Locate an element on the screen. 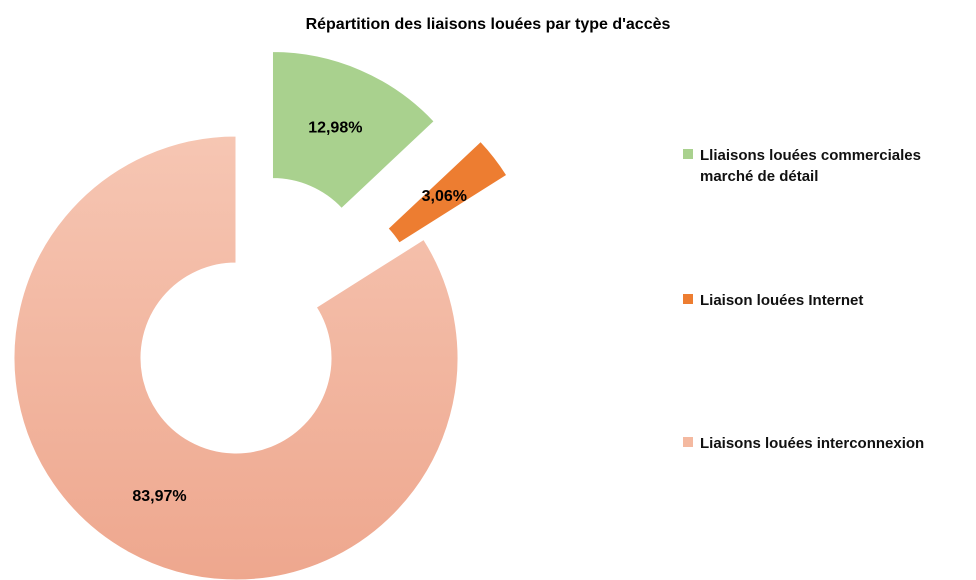 This screenshot has height=580, width=976. legend-item: Liaisons louées interconnexion is located at coordinates (822, 443).